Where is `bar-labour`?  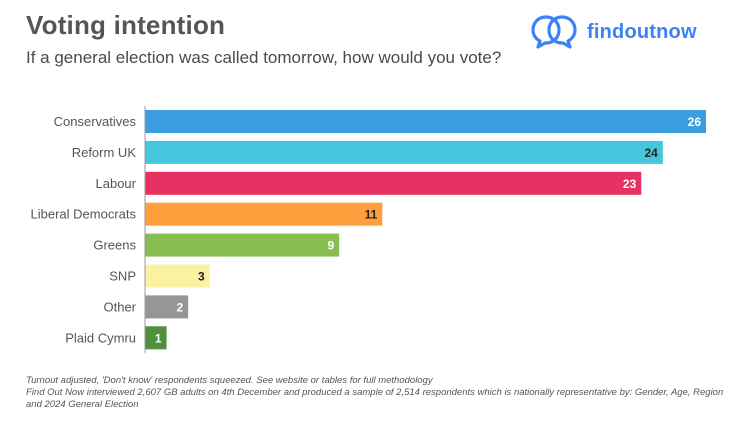 bar-labour is located at coordinates (393, 183).